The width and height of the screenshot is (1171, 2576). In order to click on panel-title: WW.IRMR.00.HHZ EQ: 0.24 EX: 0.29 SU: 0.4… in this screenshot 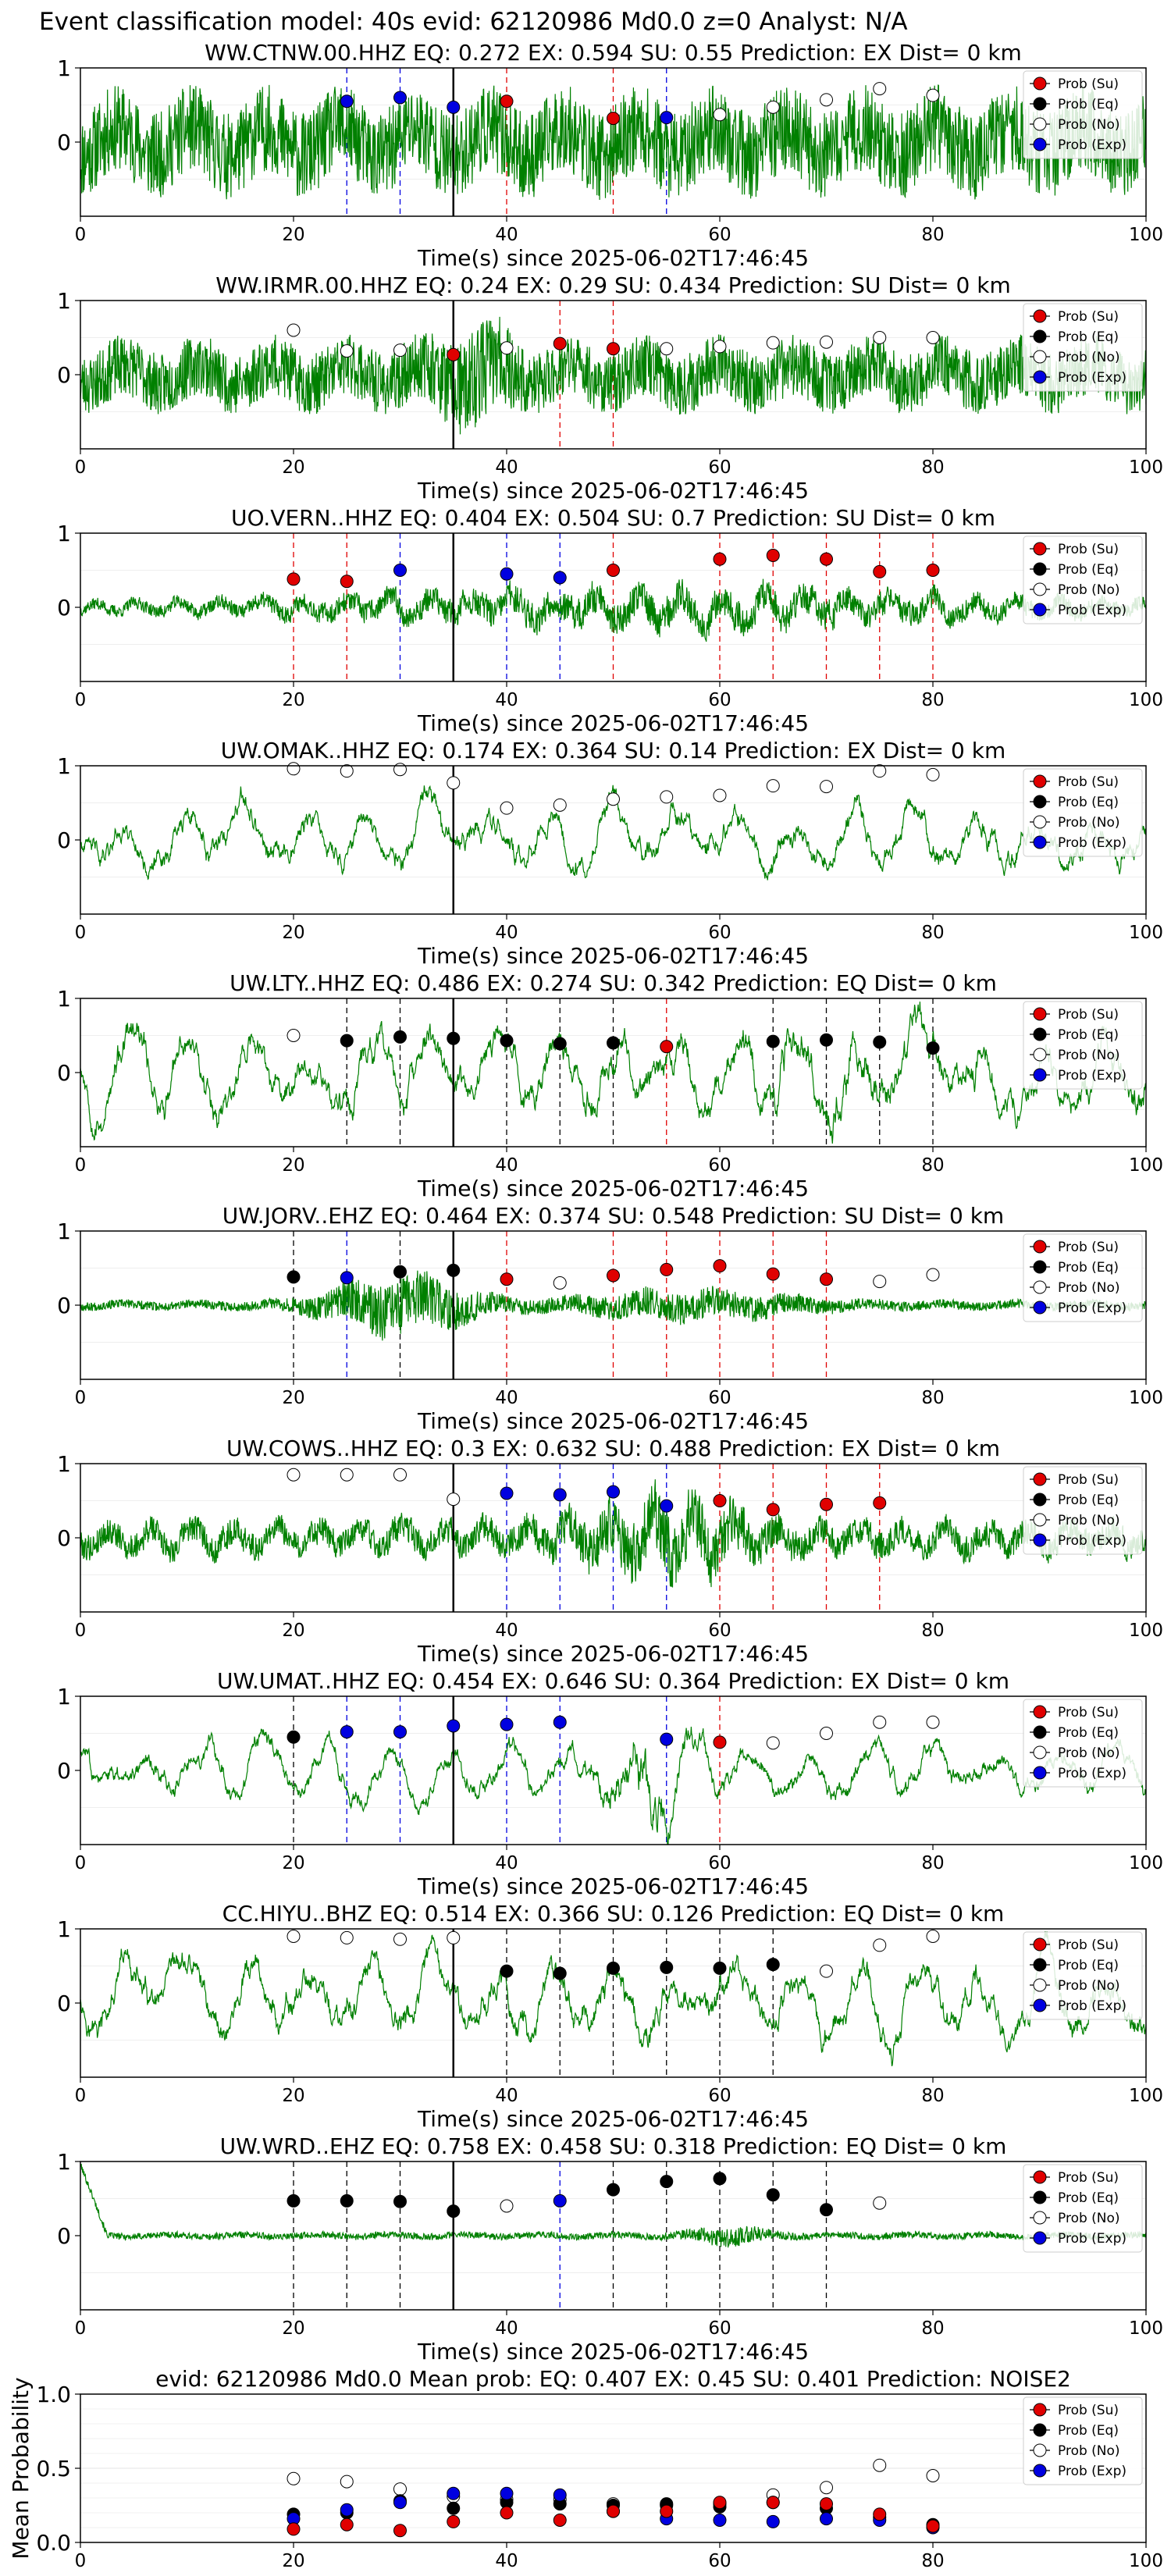, I will do `click(613, 285)`.